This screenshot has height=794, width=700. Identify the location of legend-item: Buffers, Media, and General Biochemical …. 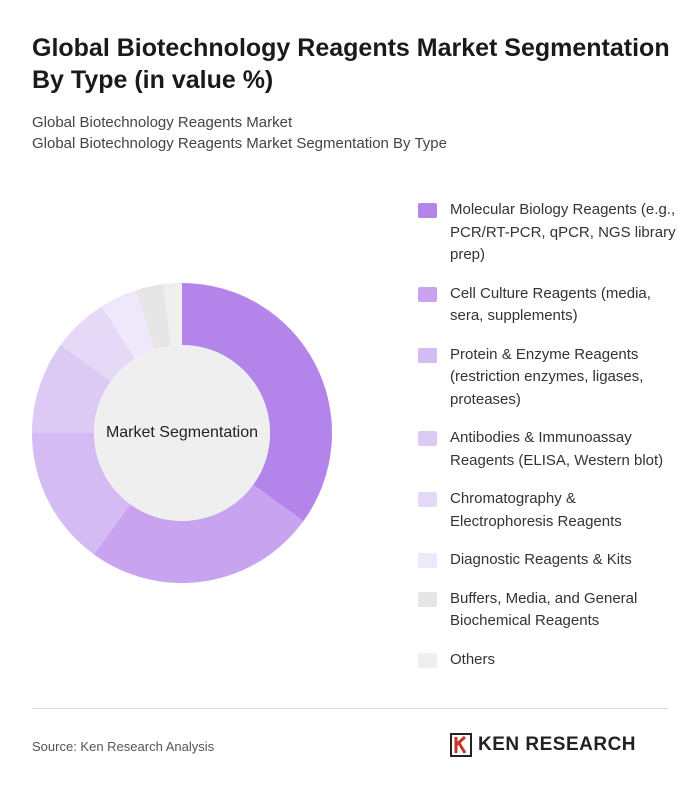
(548, 610).